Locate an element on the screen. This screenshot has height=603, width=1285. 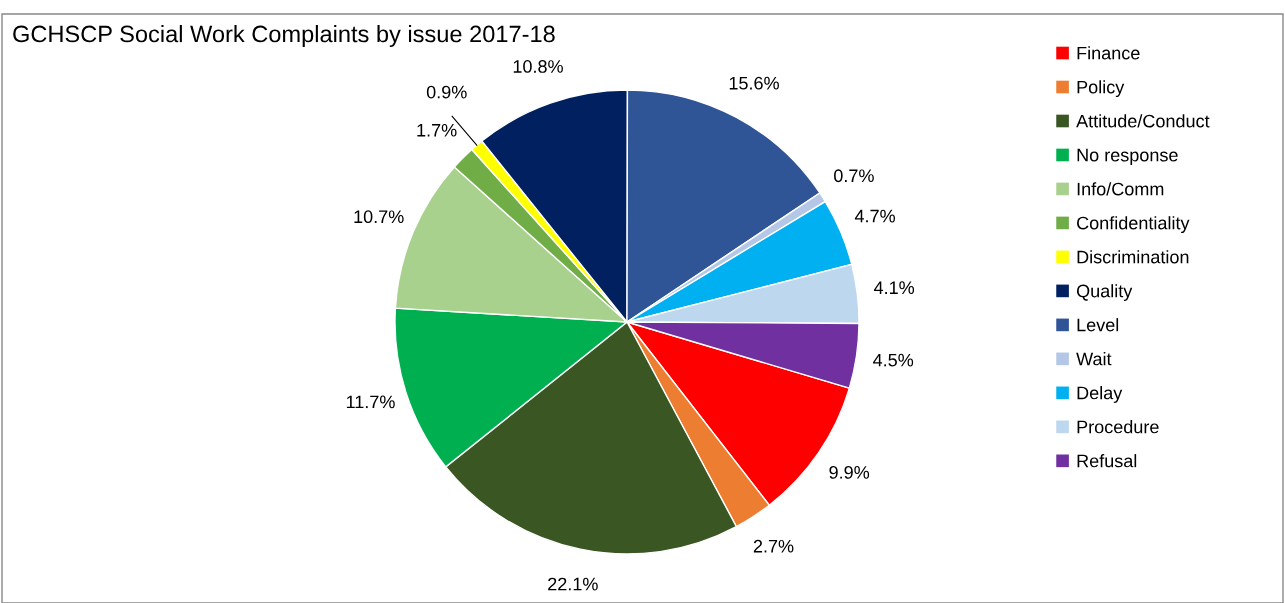
legend-label: Refusal is located at coordinates (1107, 461).